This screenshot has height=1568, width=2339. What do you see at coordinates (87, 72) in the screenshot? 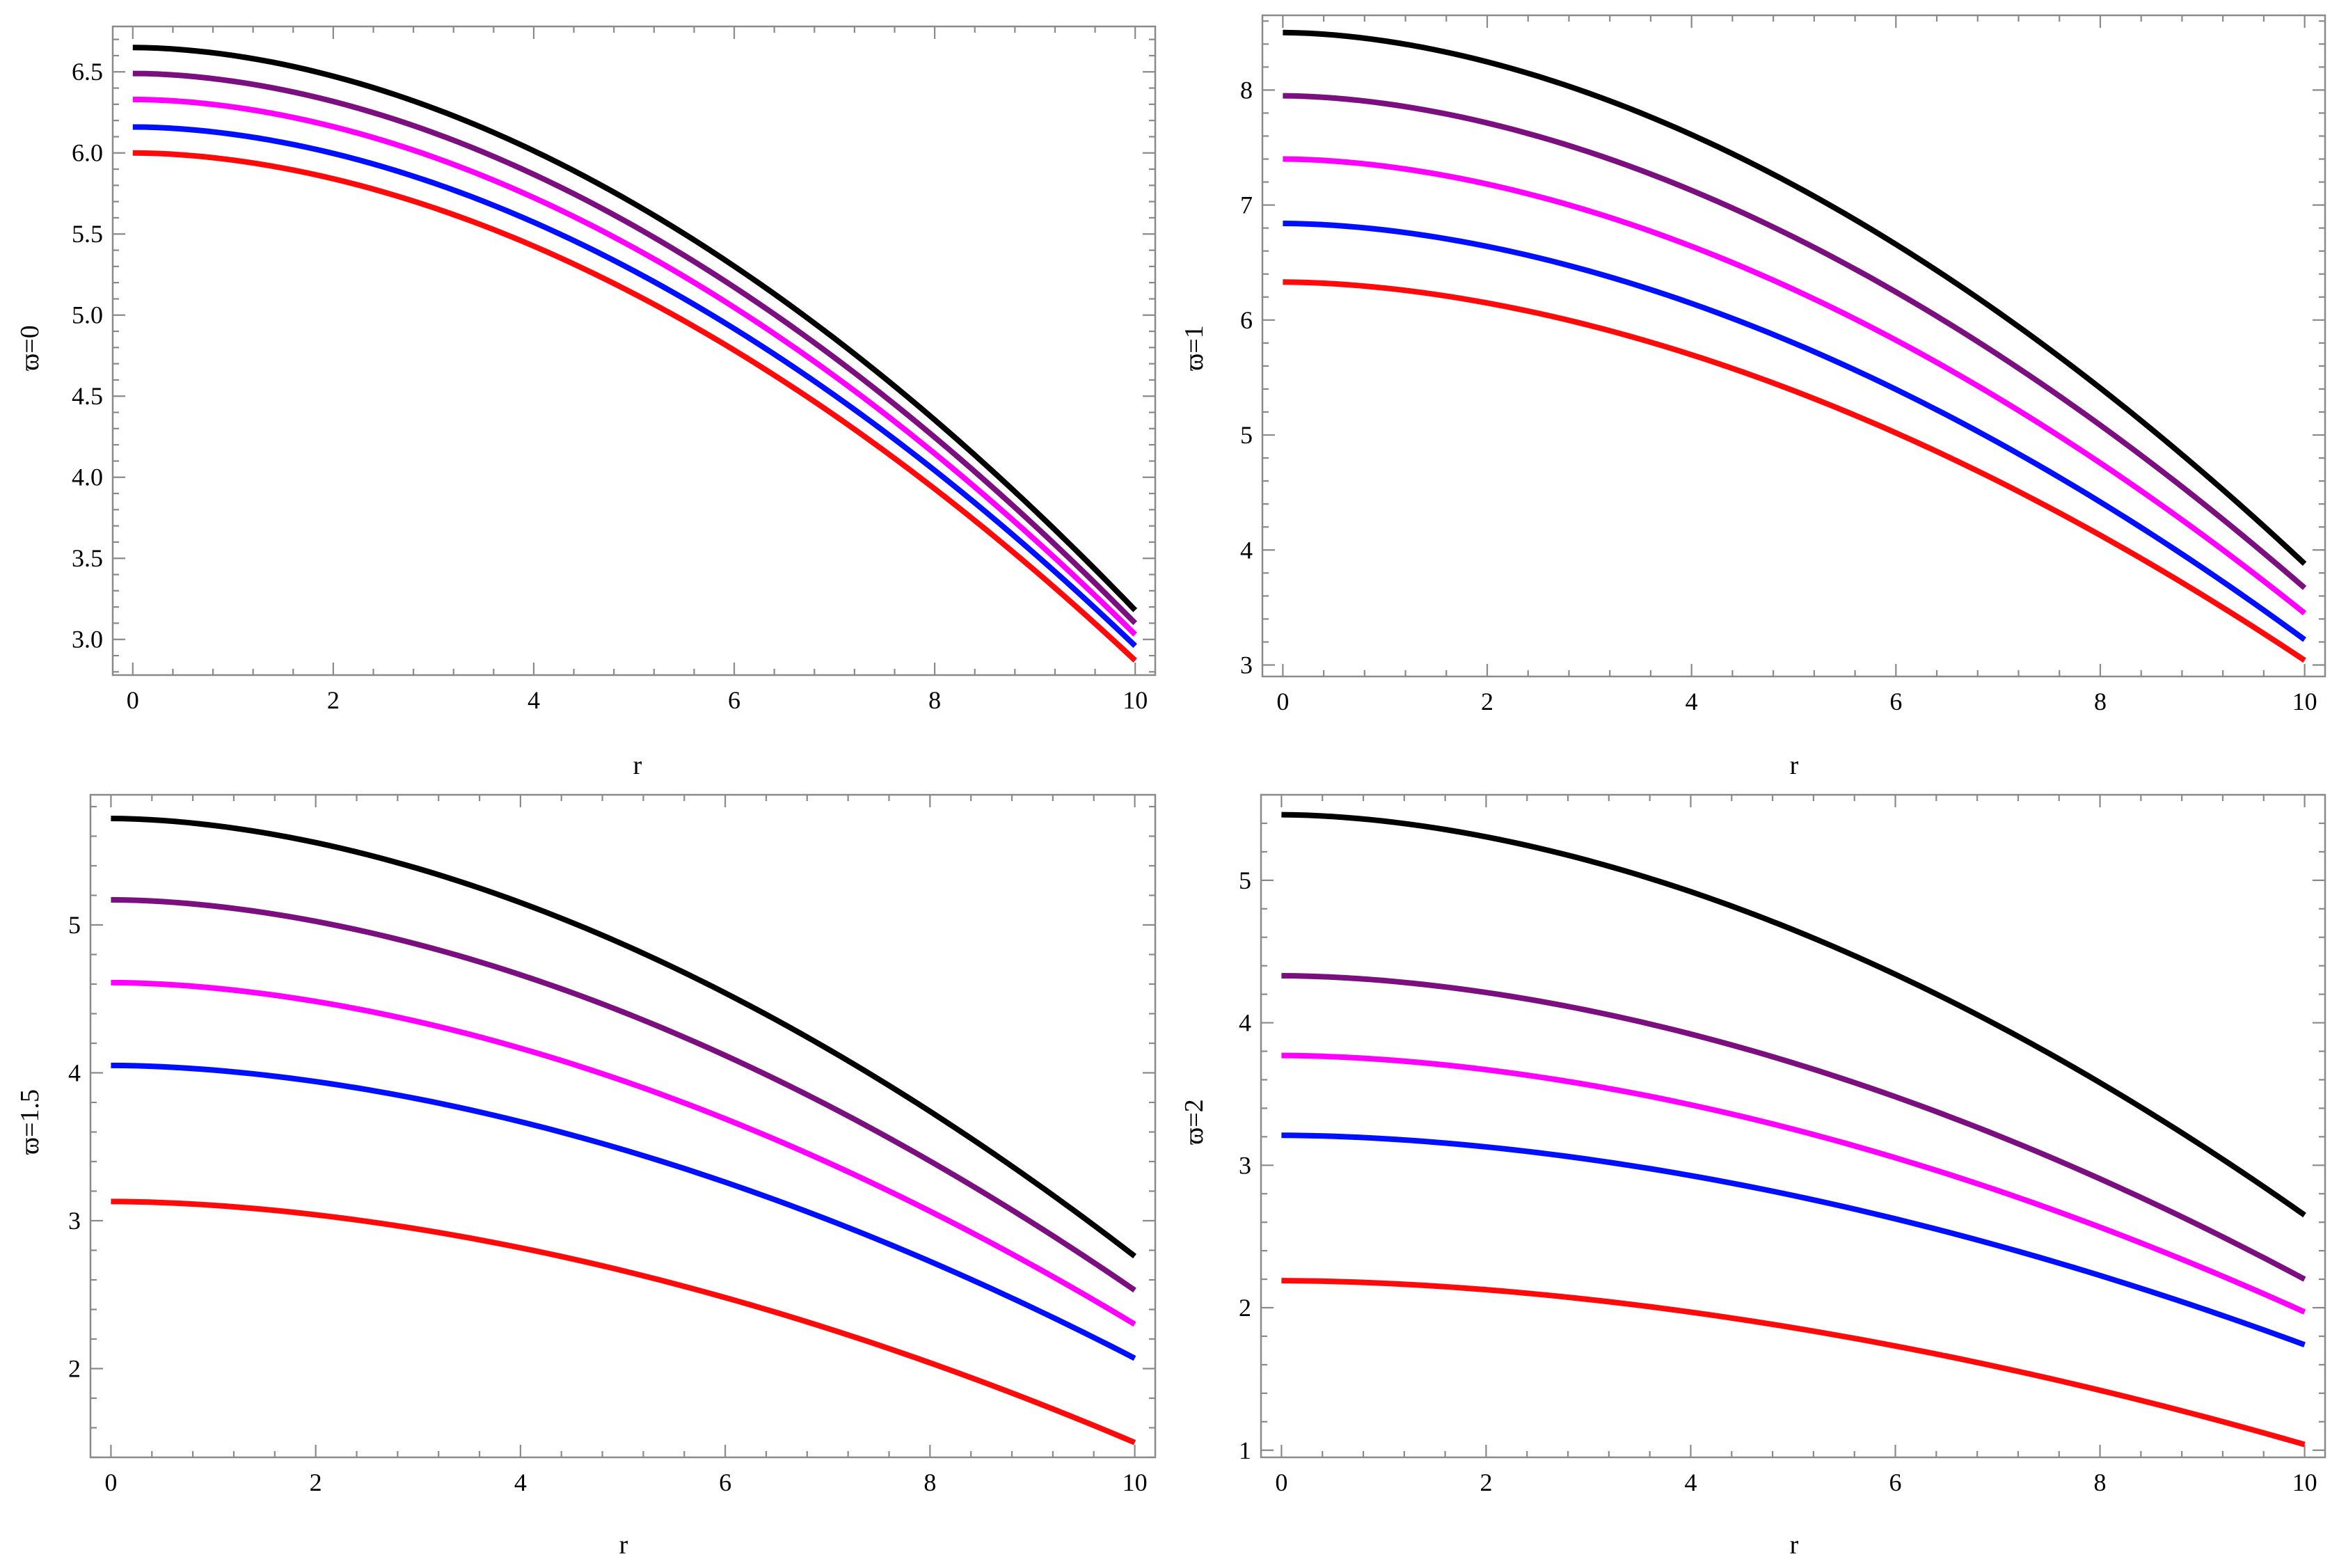
I see `y-tick-label: 6.5` at bounding box center [87, 72].